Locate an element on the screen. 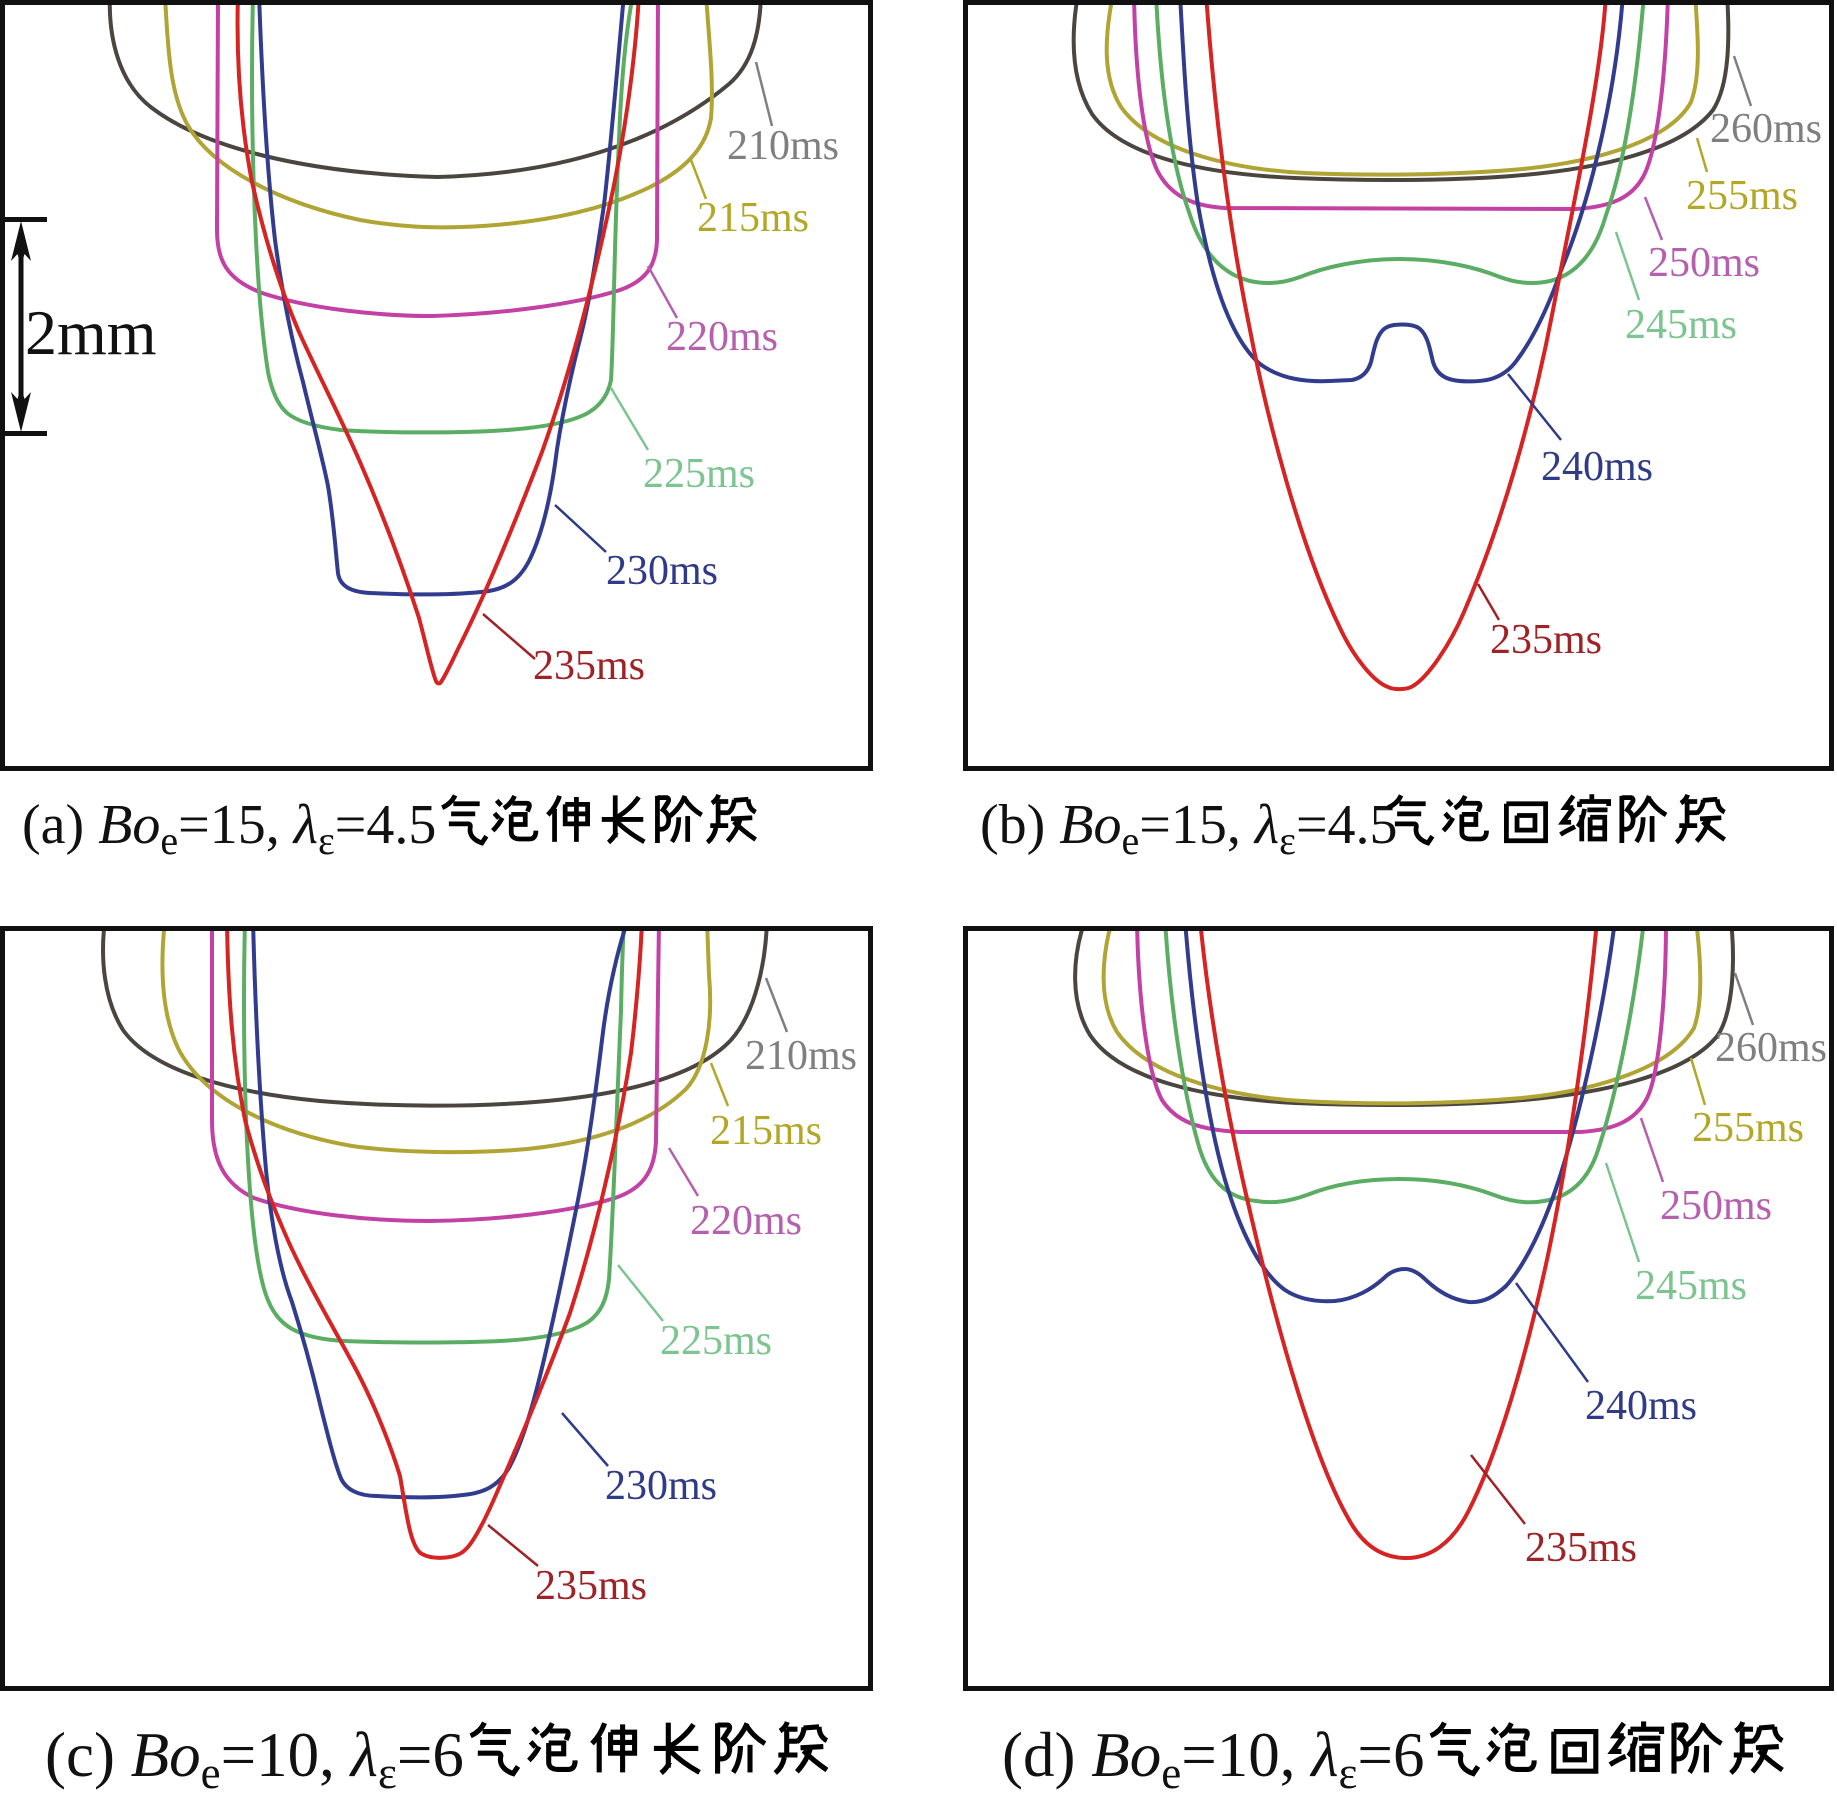 The width and height of the screenshot is (1837, 1807). svg-text: (b) Boe=15, λε=4.5 is located at coordinates (1189, 828).